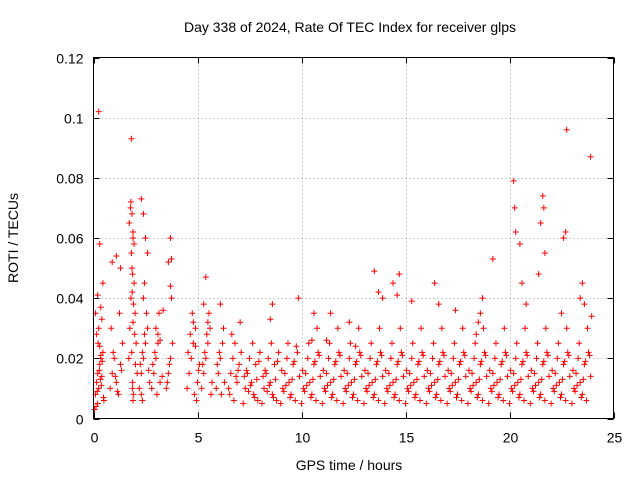  I want to click on y-tick-label: 0.12, so click(69, 59).